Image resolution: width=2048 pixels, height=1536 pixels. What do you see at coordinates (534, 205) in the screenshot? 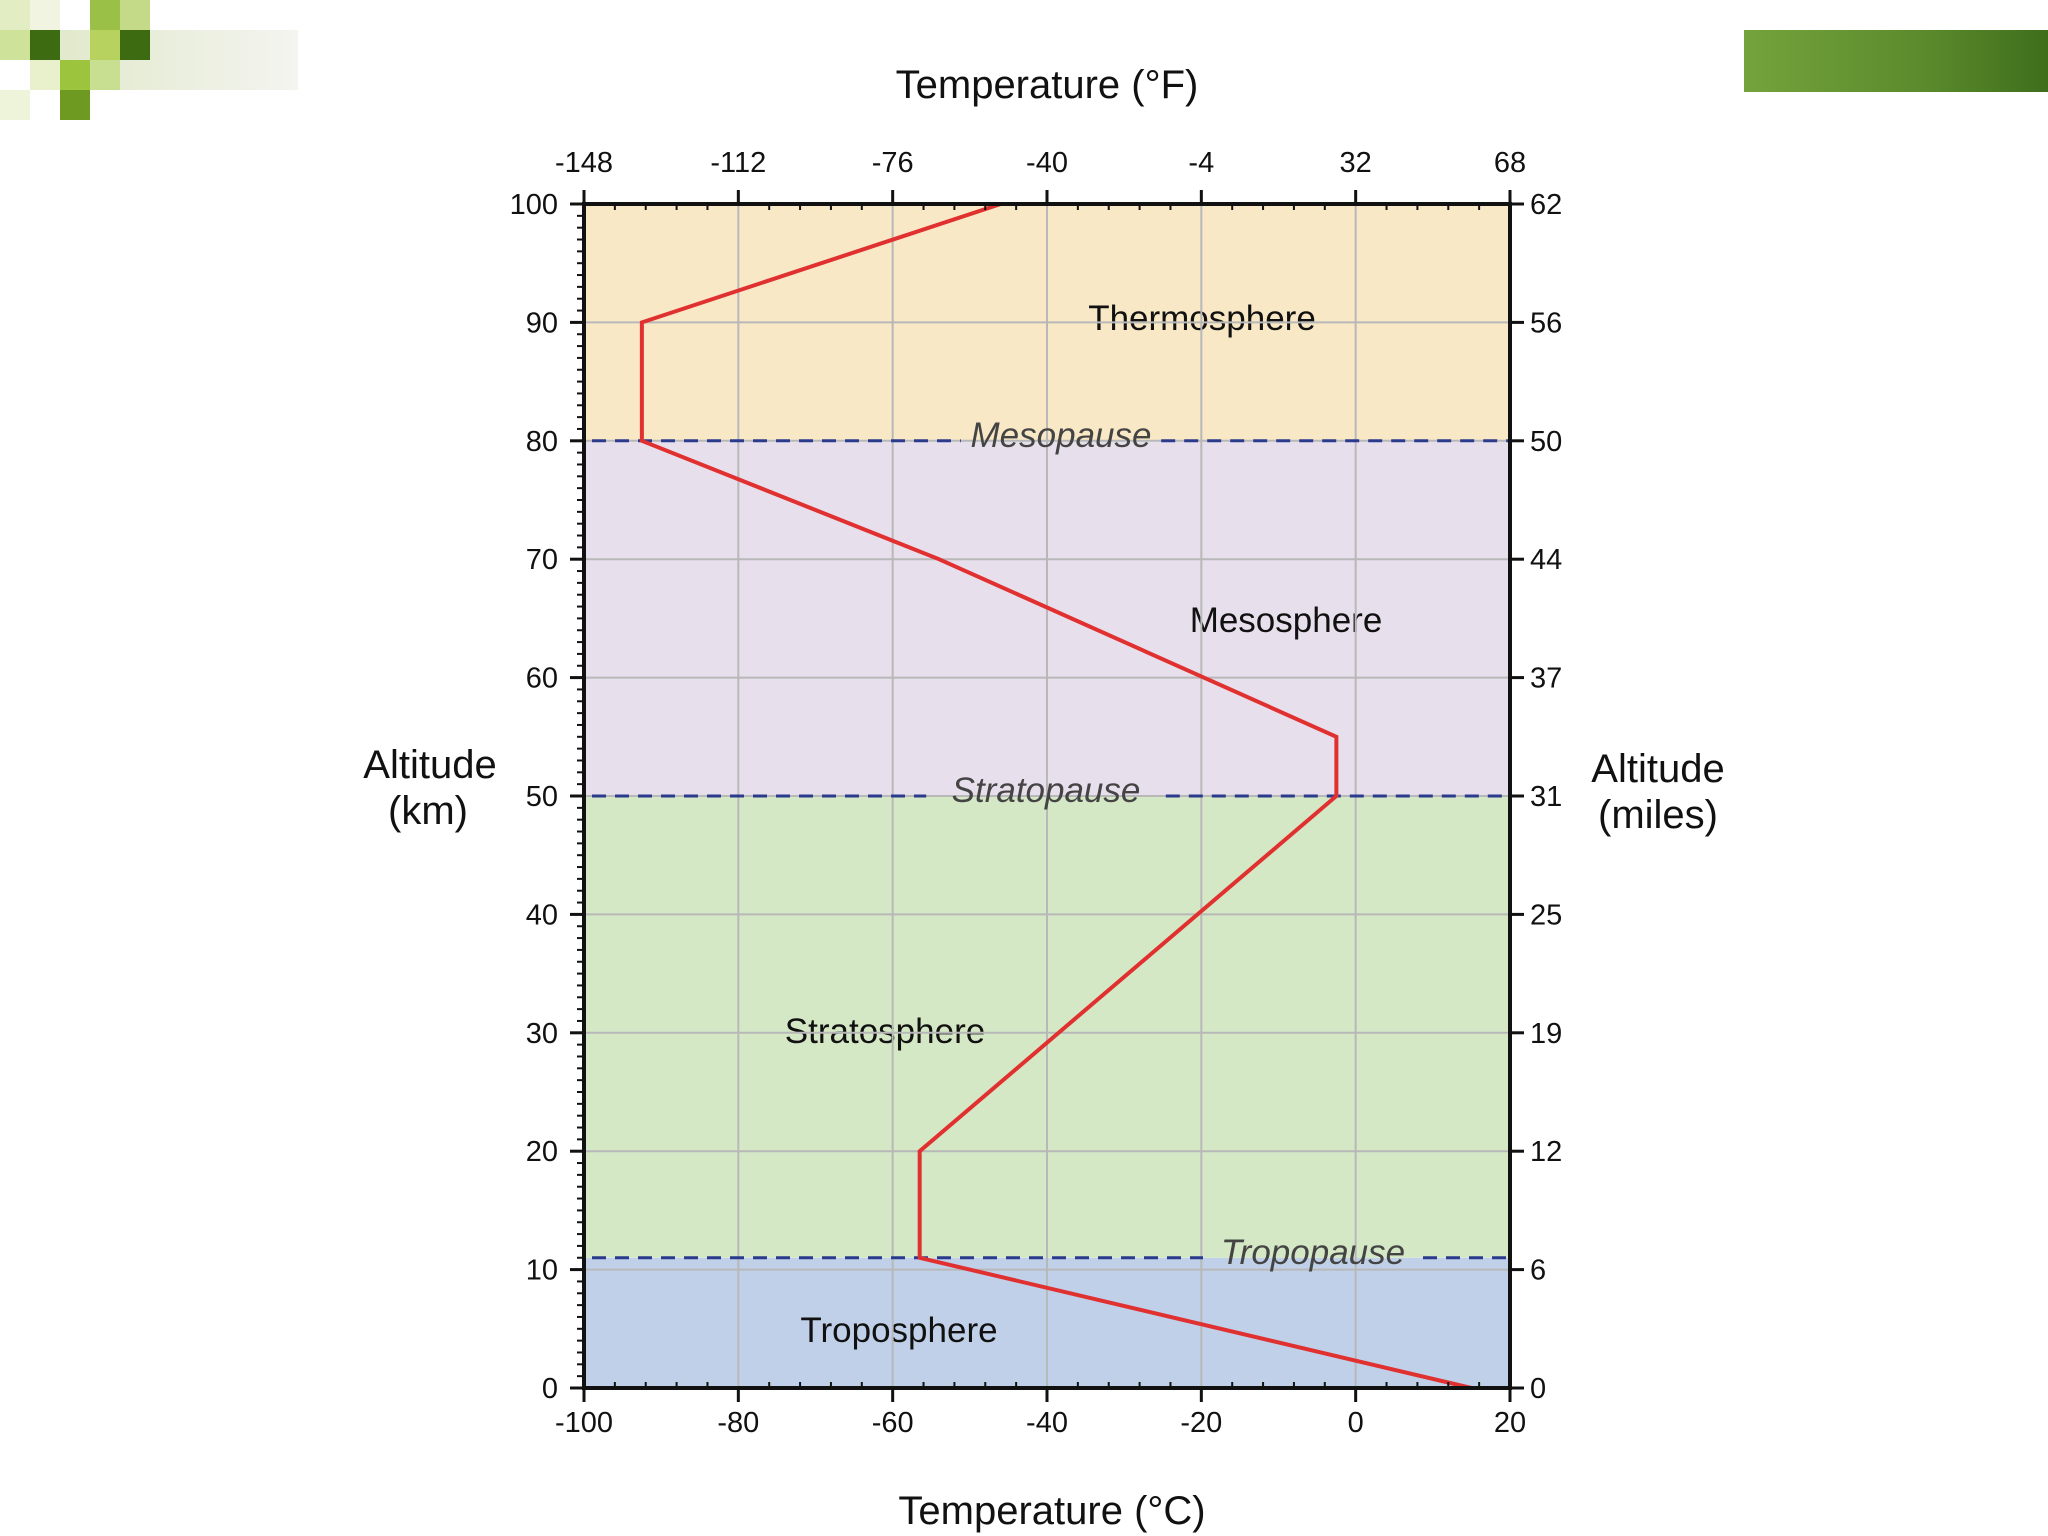
I see `y-tick-label-left: 100` at bounding box center [534, 205].